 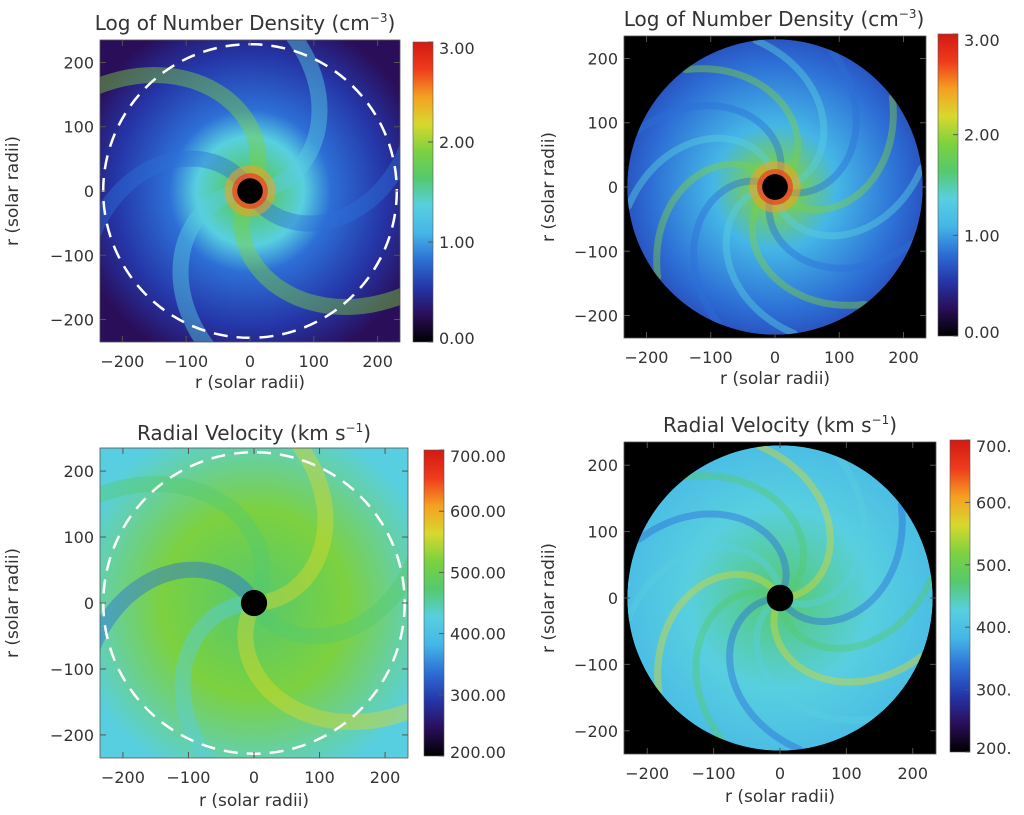 What do you see at coordinates (602, 123) in the screenshot?
I see `y-tick-label: 100` at bounding box center [602, 123].